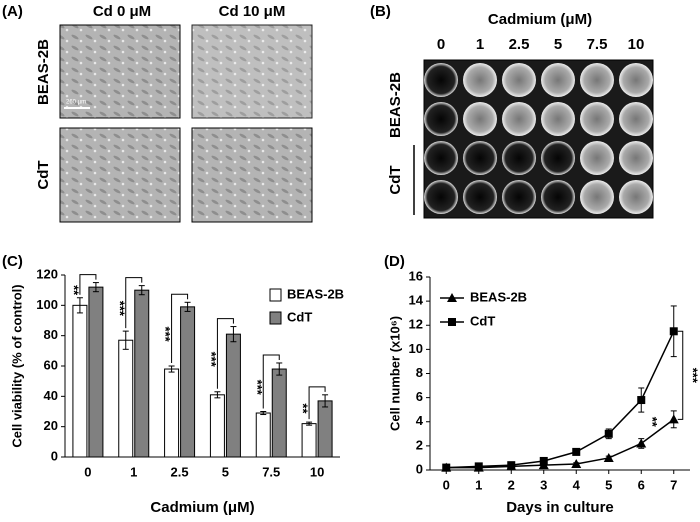  I want to click on x-tick-label: 3, so click(543, 484).